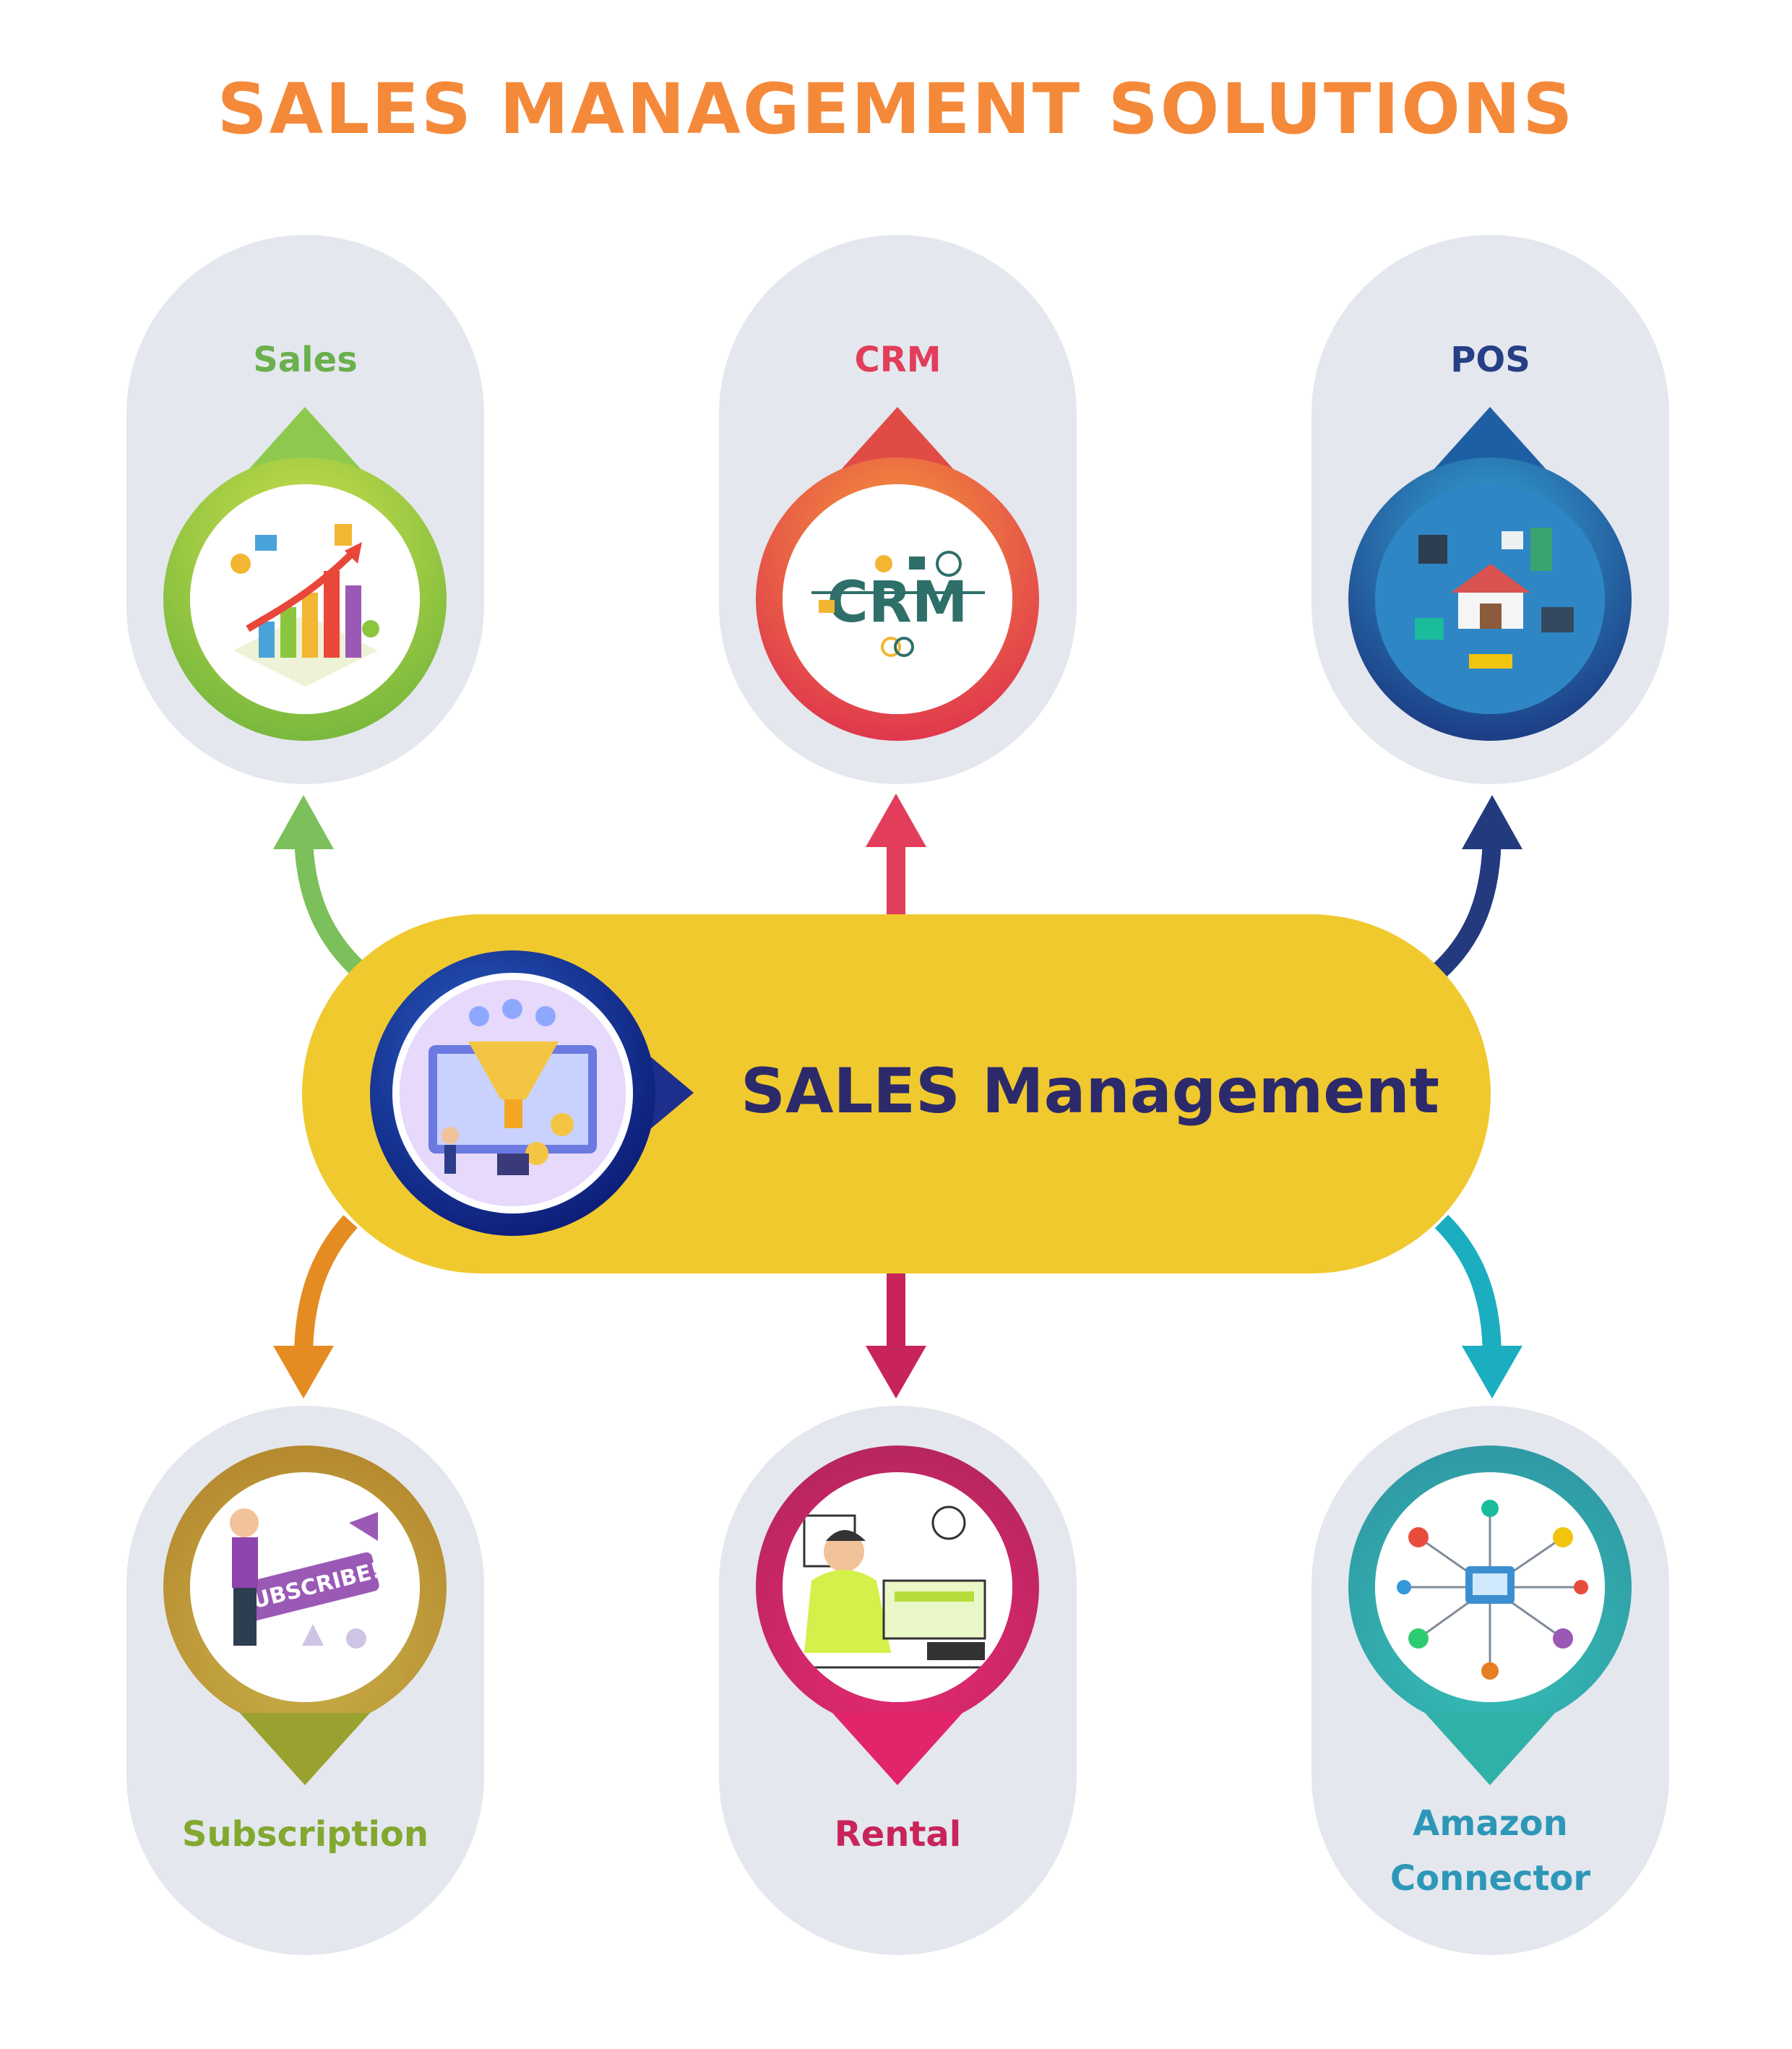  Describe the element at coordinates (305, 360) in the screenshot. I see `module-label-sales: Sales` at that location.